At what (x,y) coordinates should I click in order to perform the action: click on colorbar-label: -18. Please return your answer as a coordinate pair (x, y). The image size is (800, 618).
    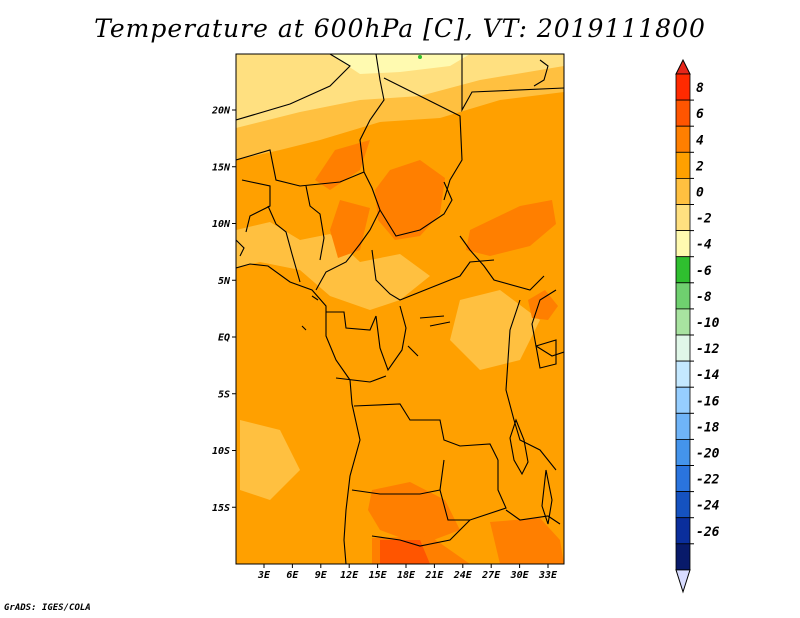
    Looking at the image, I should click on (708, 427).